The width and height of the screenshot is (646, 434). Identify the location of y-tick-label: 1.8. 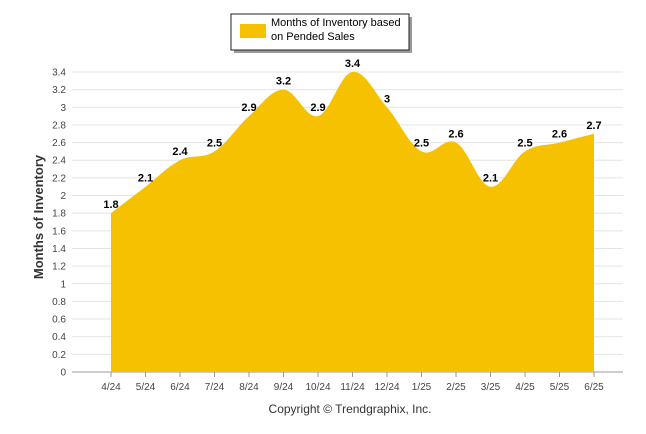
(59, 214).